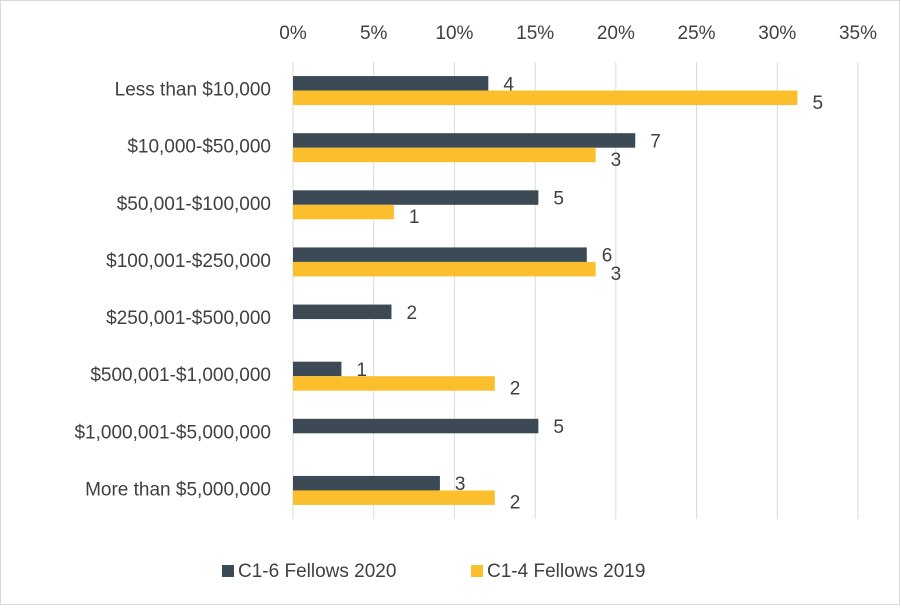 Image resolution: width=901 pixels, height=611 pixels. What do you see at coordinates (188, 261) in the screenshot?
I see `y-tick-label: $100,001-$250,000` at bounding box center [188, 261].